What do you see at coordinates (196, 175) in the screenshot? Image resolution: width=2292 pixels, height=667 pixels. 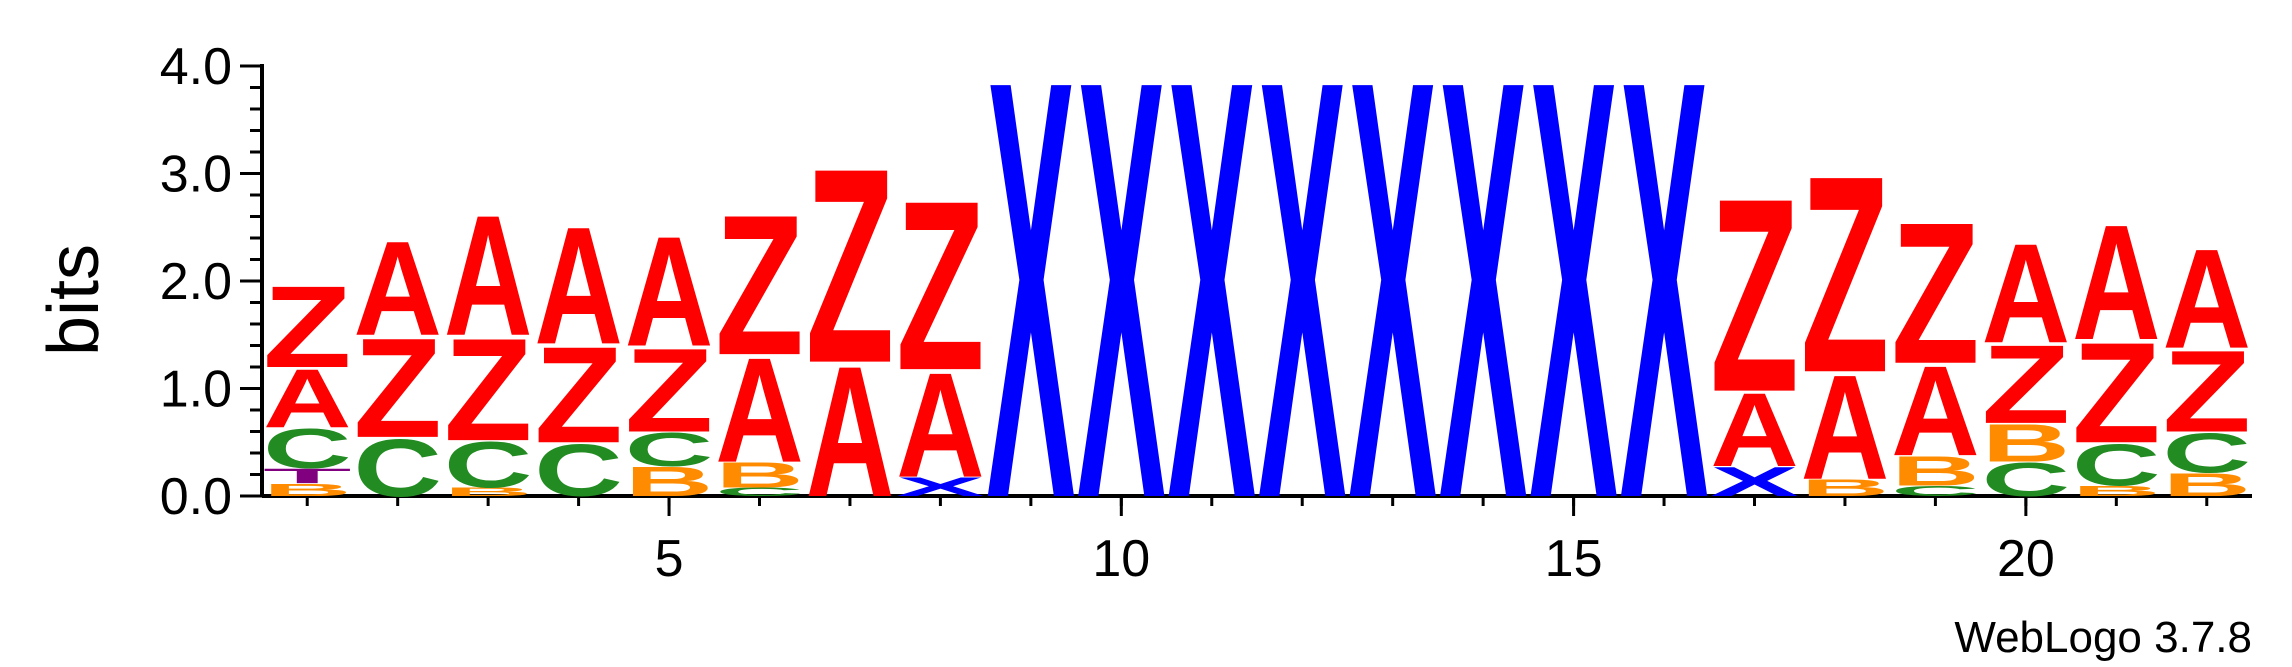 I see `y-tick-label: 3.0` at bounding box center [196, 175].